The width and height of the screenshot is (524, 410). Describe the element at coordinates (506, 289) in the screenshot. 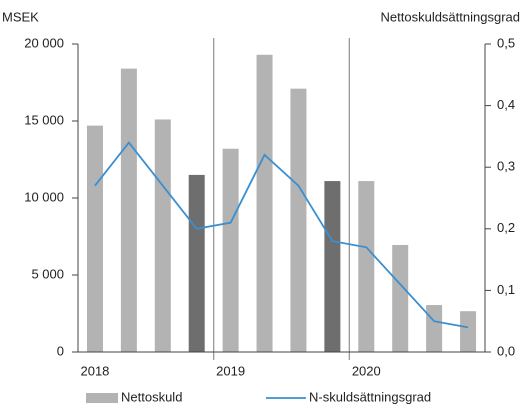

I see `y2-tick-label: 0,1` at that location.